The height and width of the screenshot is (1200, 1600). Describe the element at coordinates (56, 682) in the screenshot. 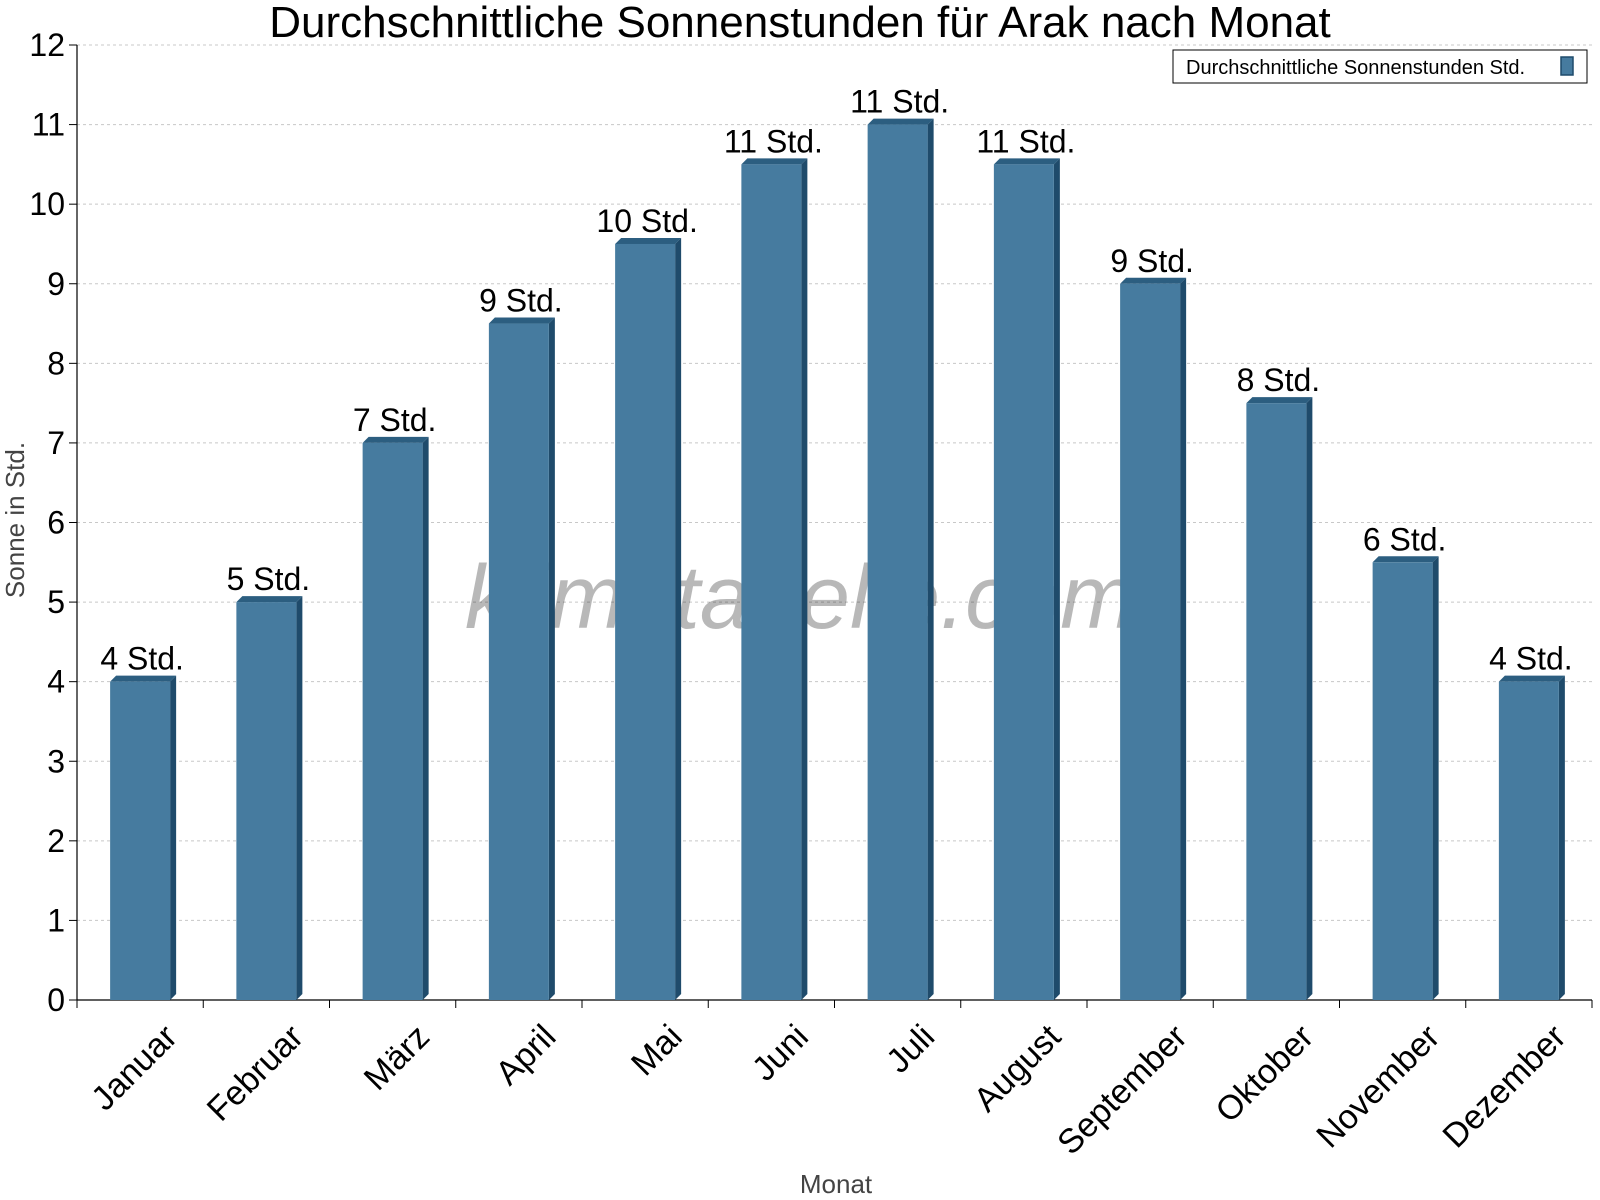

I see `y-tick-label: 4` at that location.